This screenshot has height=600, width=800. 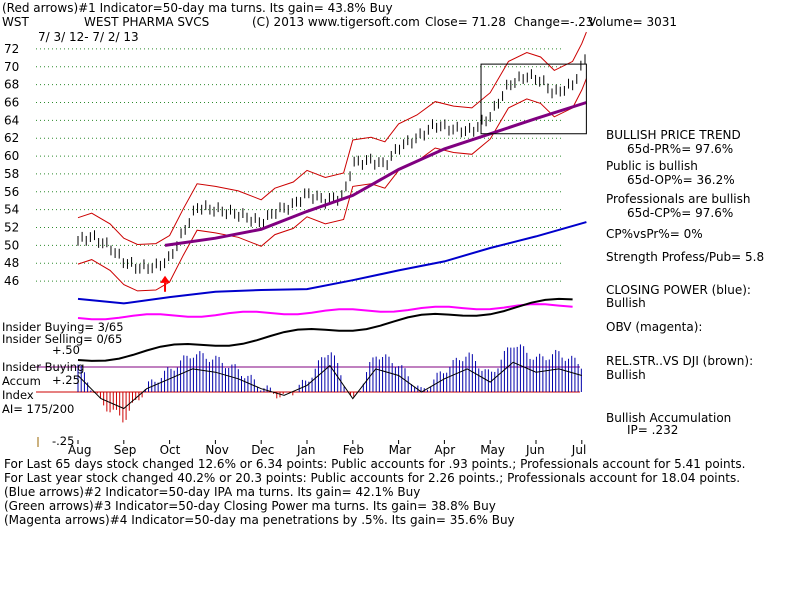 What do you see at coordinates (535, 450) in the screenshot?
I see `month-label: Jun` at bounding box center [535, 450].